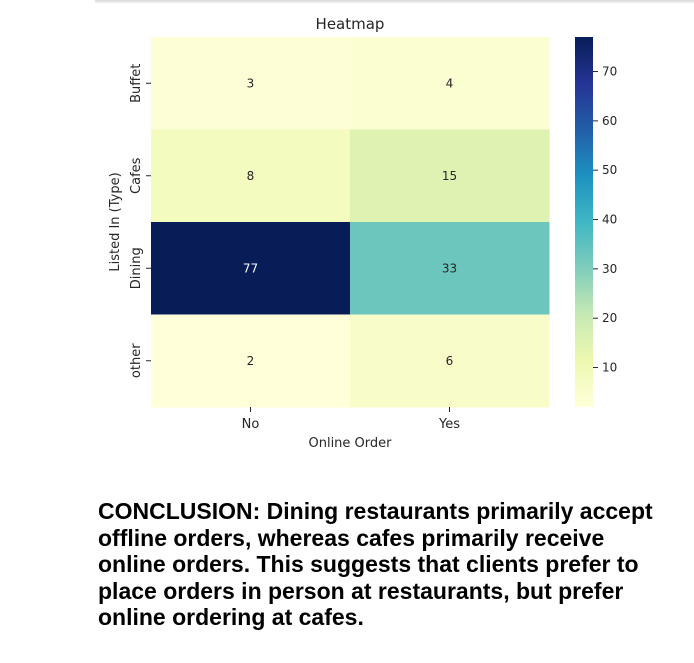 The width and height of the screenshot is (694, 663). I want to click on colorbar-tick-label: 50, so click(609, 170).